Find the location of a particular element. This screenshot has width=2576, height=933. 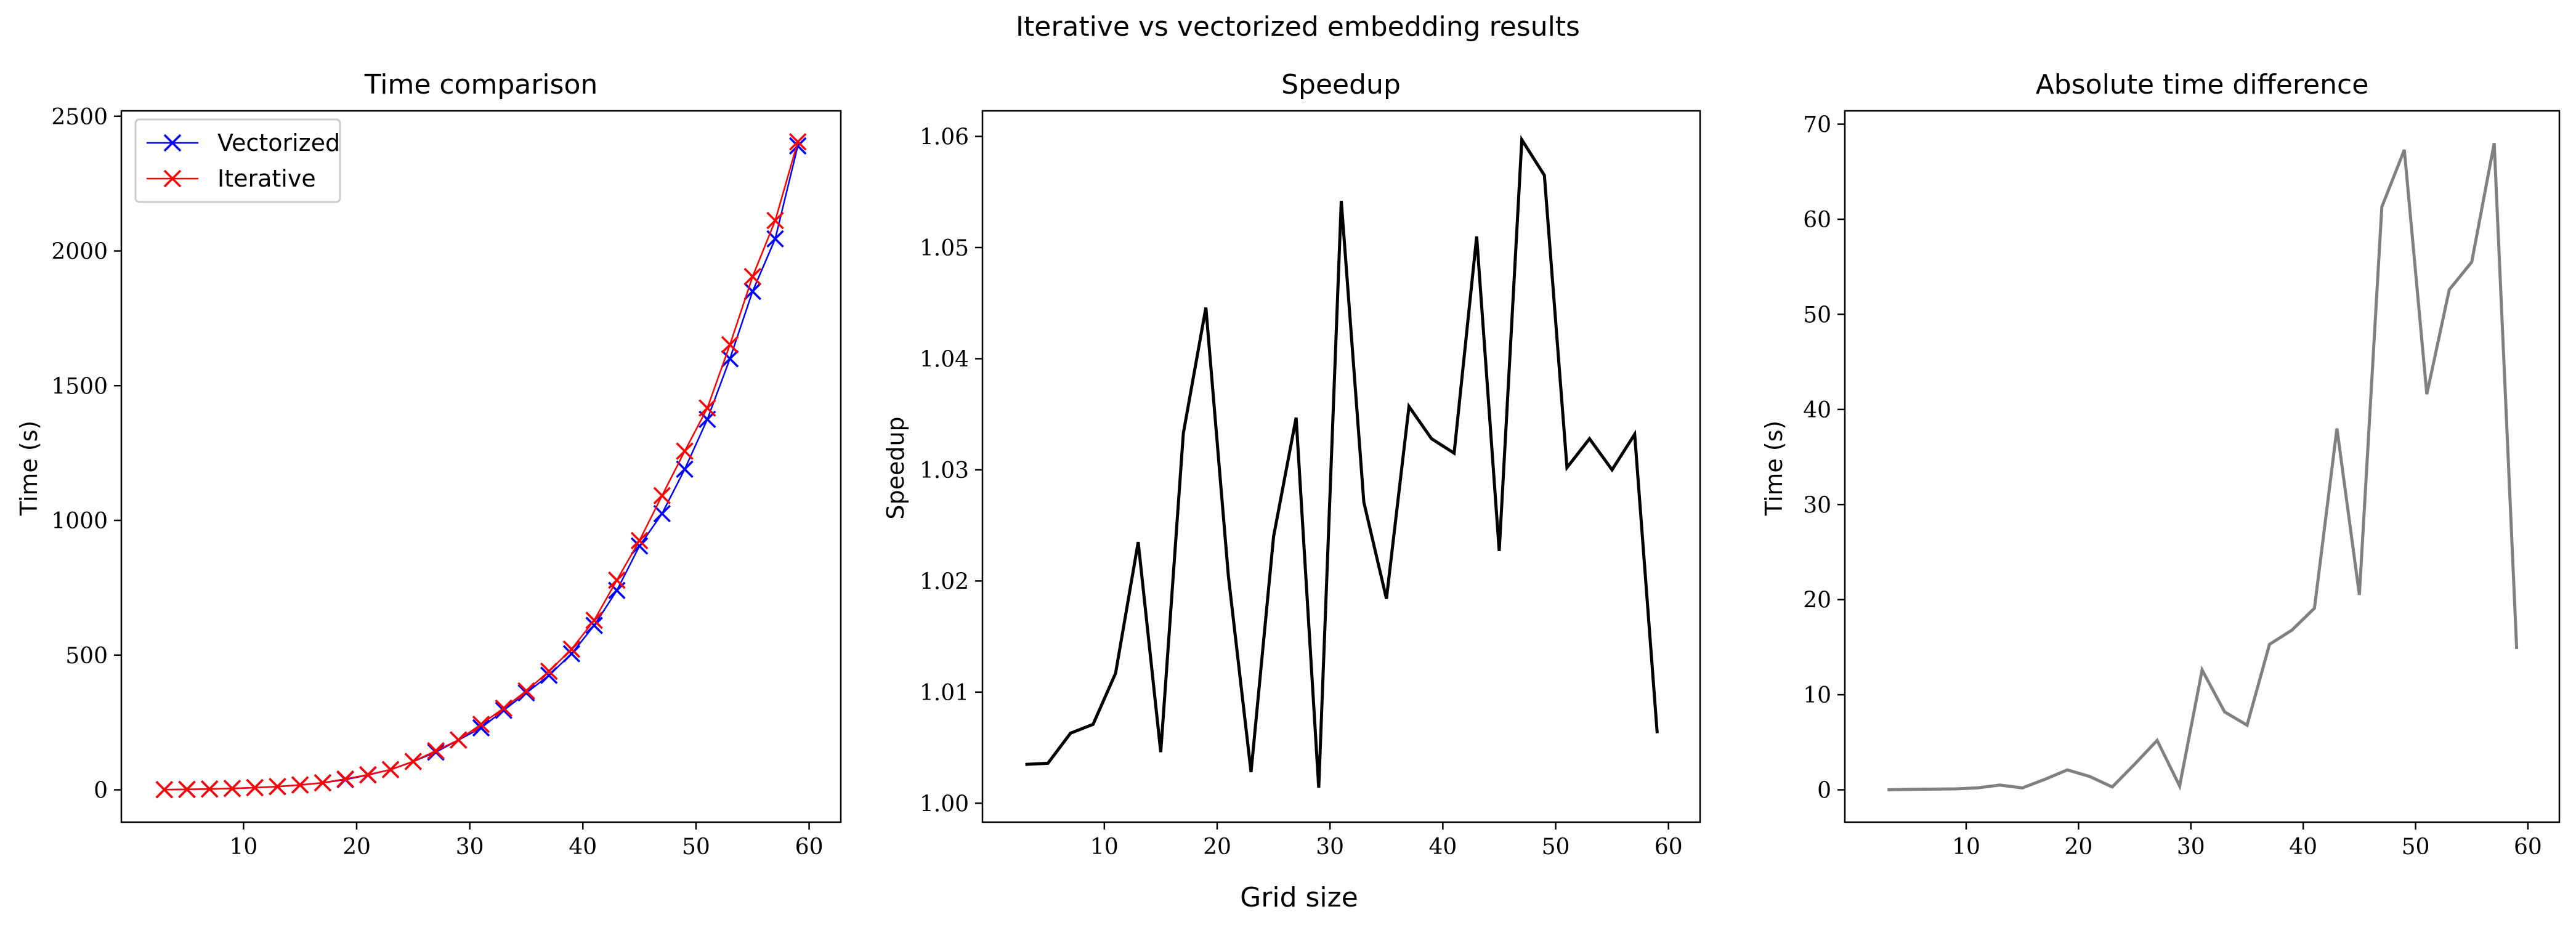

y-tick-label: 1.03 is located at coordinates (944, 470).